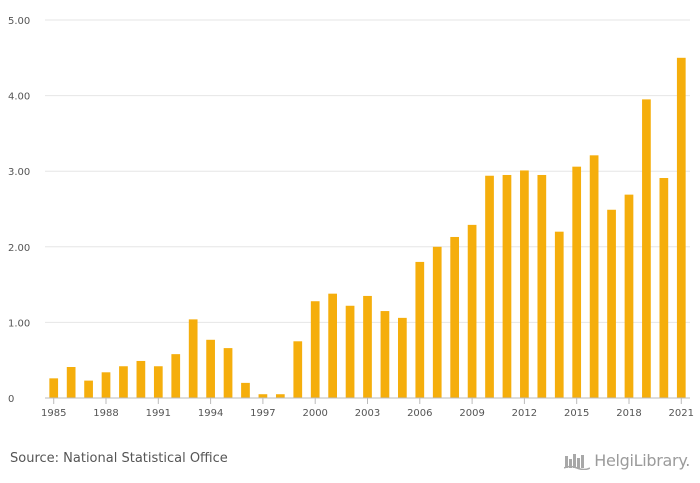  Describe the element at coordinates (19, 210) in the screenshot. I see `y-axis-tick-labels: 0 1.00 2.00 3.00 4.00 5.00` at that location.